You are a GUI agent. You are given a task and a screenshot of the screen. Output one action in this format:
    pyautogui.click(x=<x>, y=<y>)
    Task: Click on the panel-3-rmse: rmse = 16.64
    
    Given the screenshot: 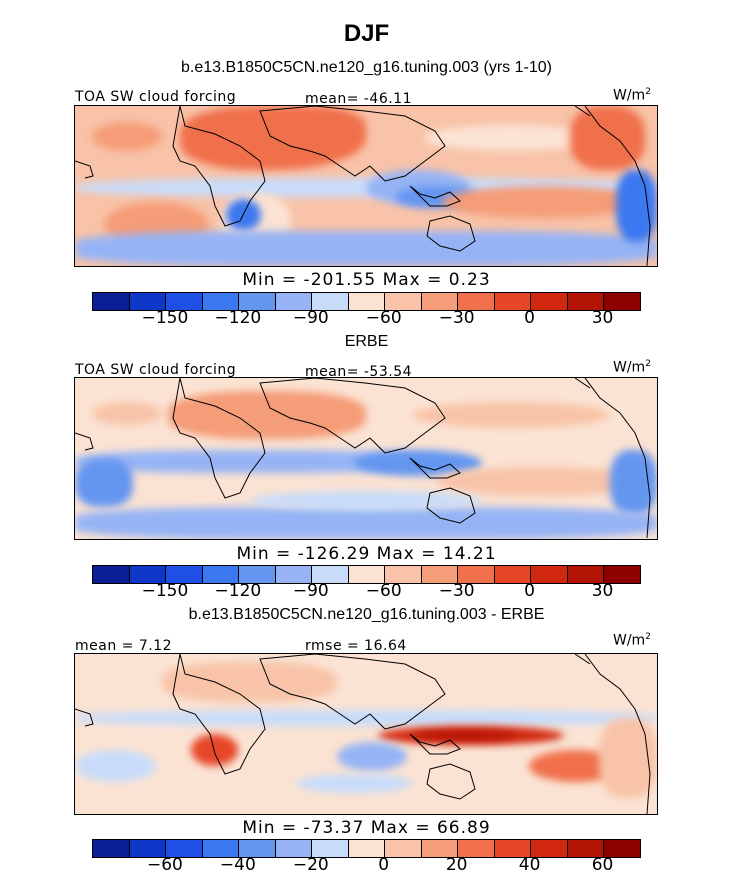 What is the action you would take?
    pyautogui.click(x=356, y=646)
    